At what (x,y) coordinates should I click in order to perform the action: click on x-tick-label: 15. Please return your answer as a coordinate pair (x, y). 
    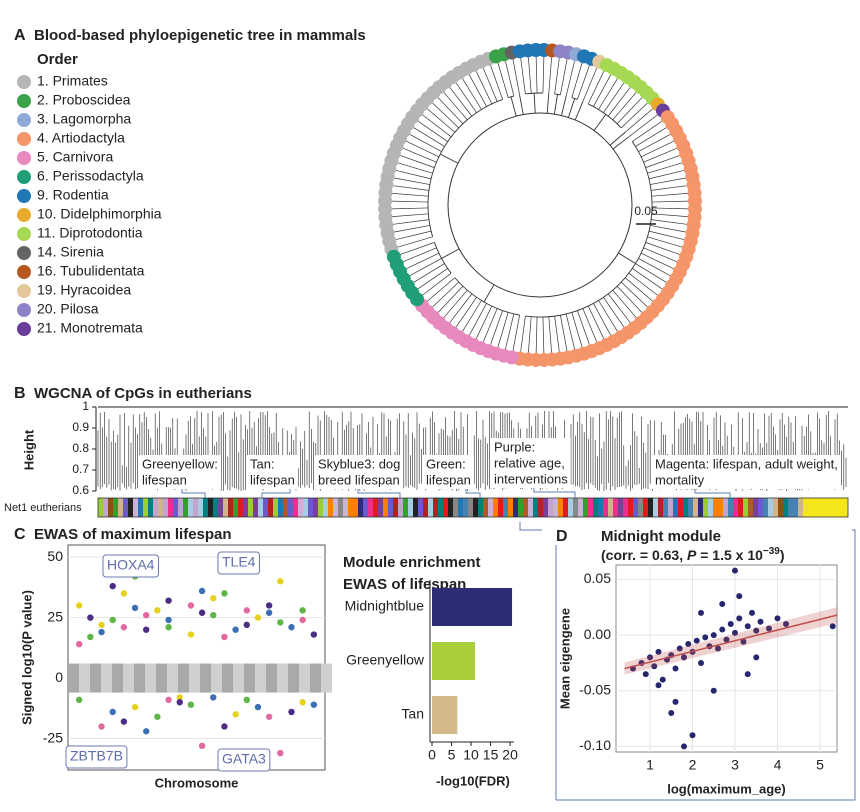
    Looking at the image, I should click on (491, 755).